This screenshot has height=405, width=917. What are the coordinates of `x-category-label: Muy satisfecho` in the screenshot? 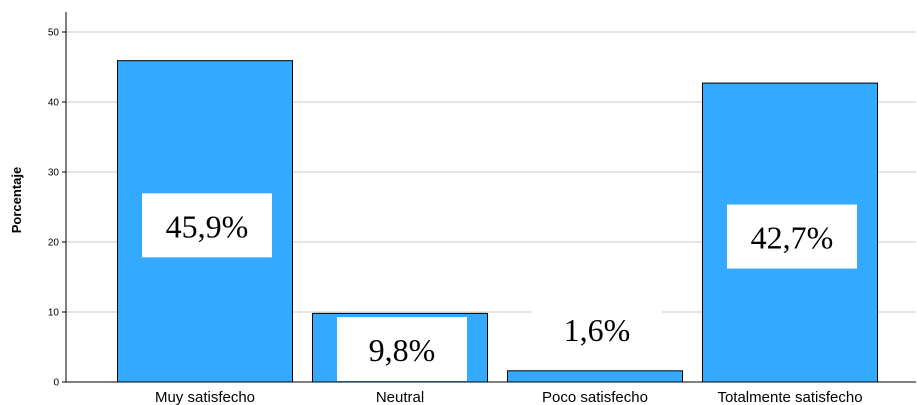 It's located at (205, 397).